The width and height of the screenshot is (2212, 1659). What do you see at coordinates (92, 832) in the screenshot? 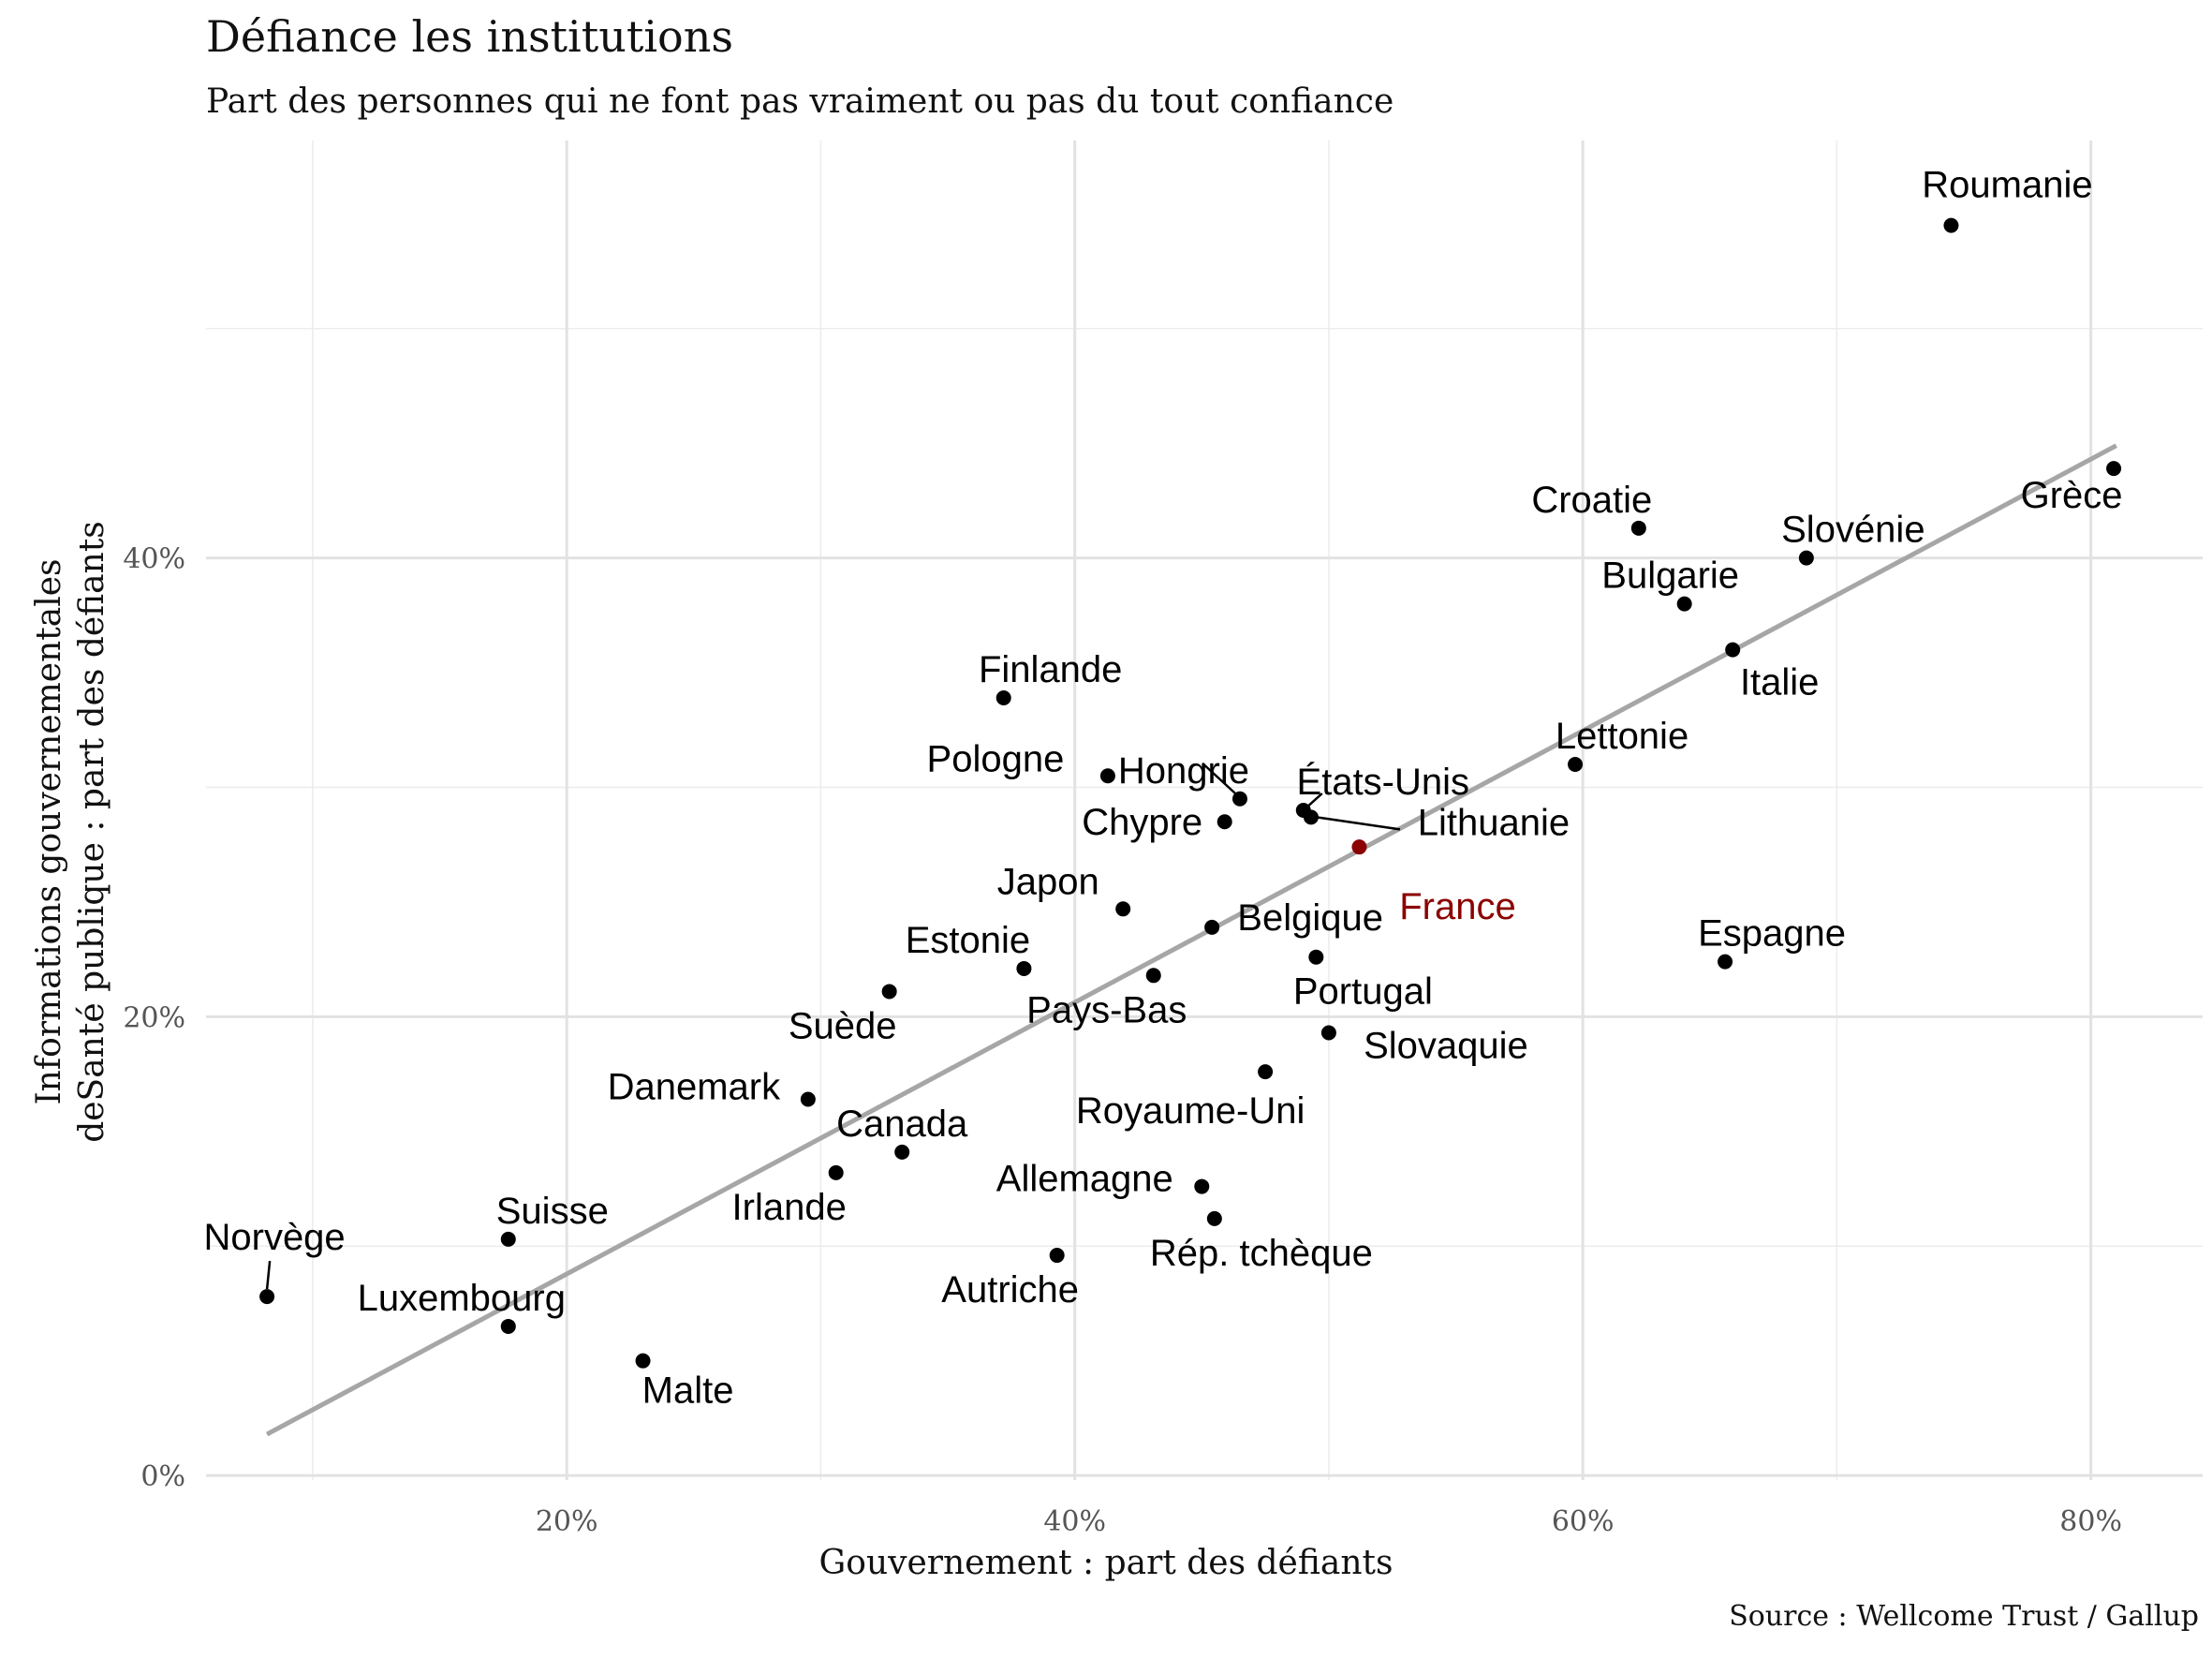
I see `y-axis-title-line-2: deSanté publique : part des défiants` at bounding box center [92, 832].